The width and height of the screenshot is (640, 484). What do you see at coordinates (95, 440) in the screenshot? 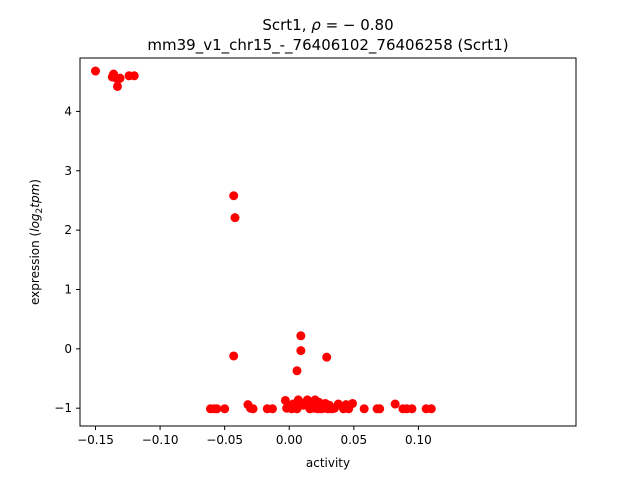
I see `x-tick-label: −0.15` at bounding box center [95, 440].